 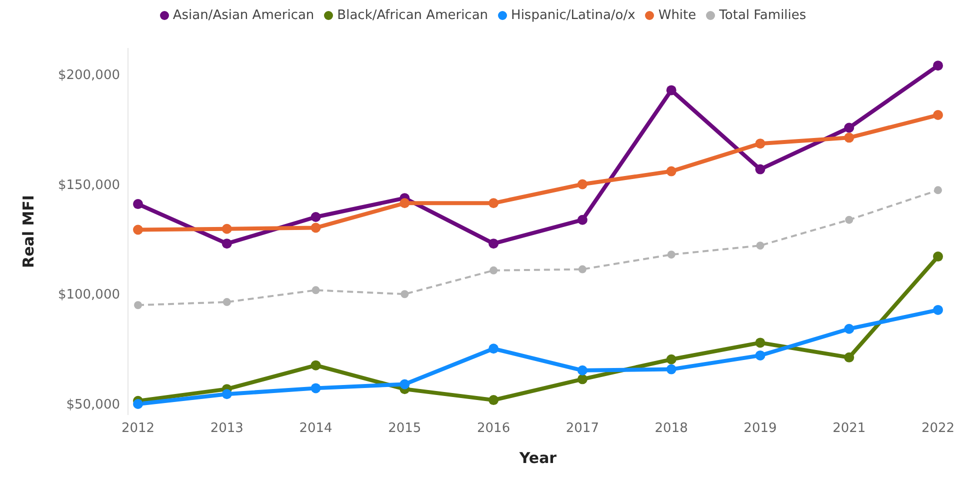 I want to click on x-tick-label: 2018, so click(x=671, y=428).